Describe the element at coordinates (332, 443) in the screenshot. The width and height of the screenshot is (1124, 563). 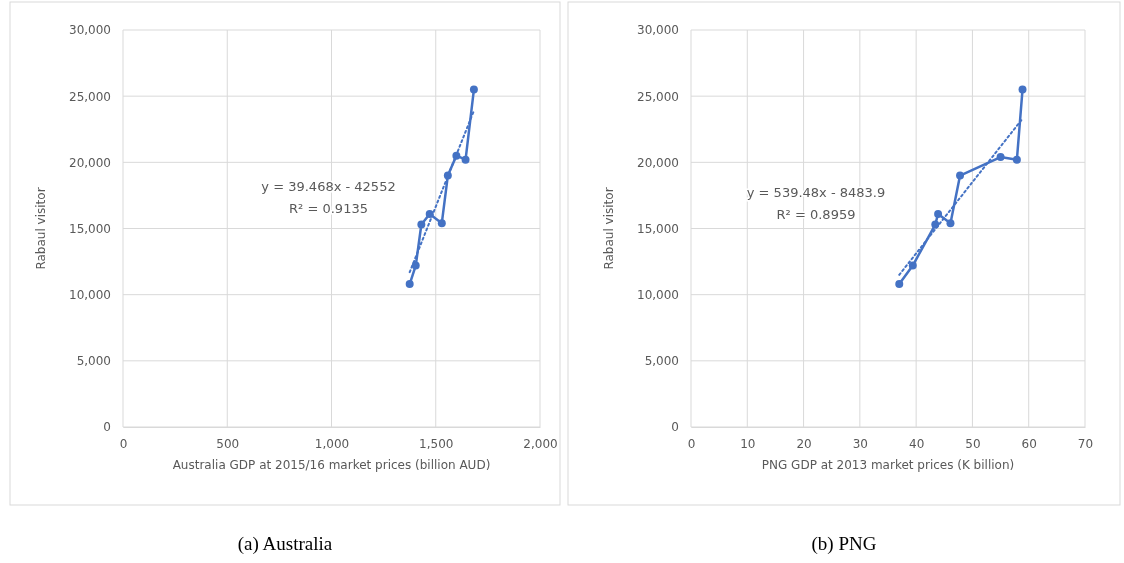
I see `x-tick-label: 1,000` at that location.